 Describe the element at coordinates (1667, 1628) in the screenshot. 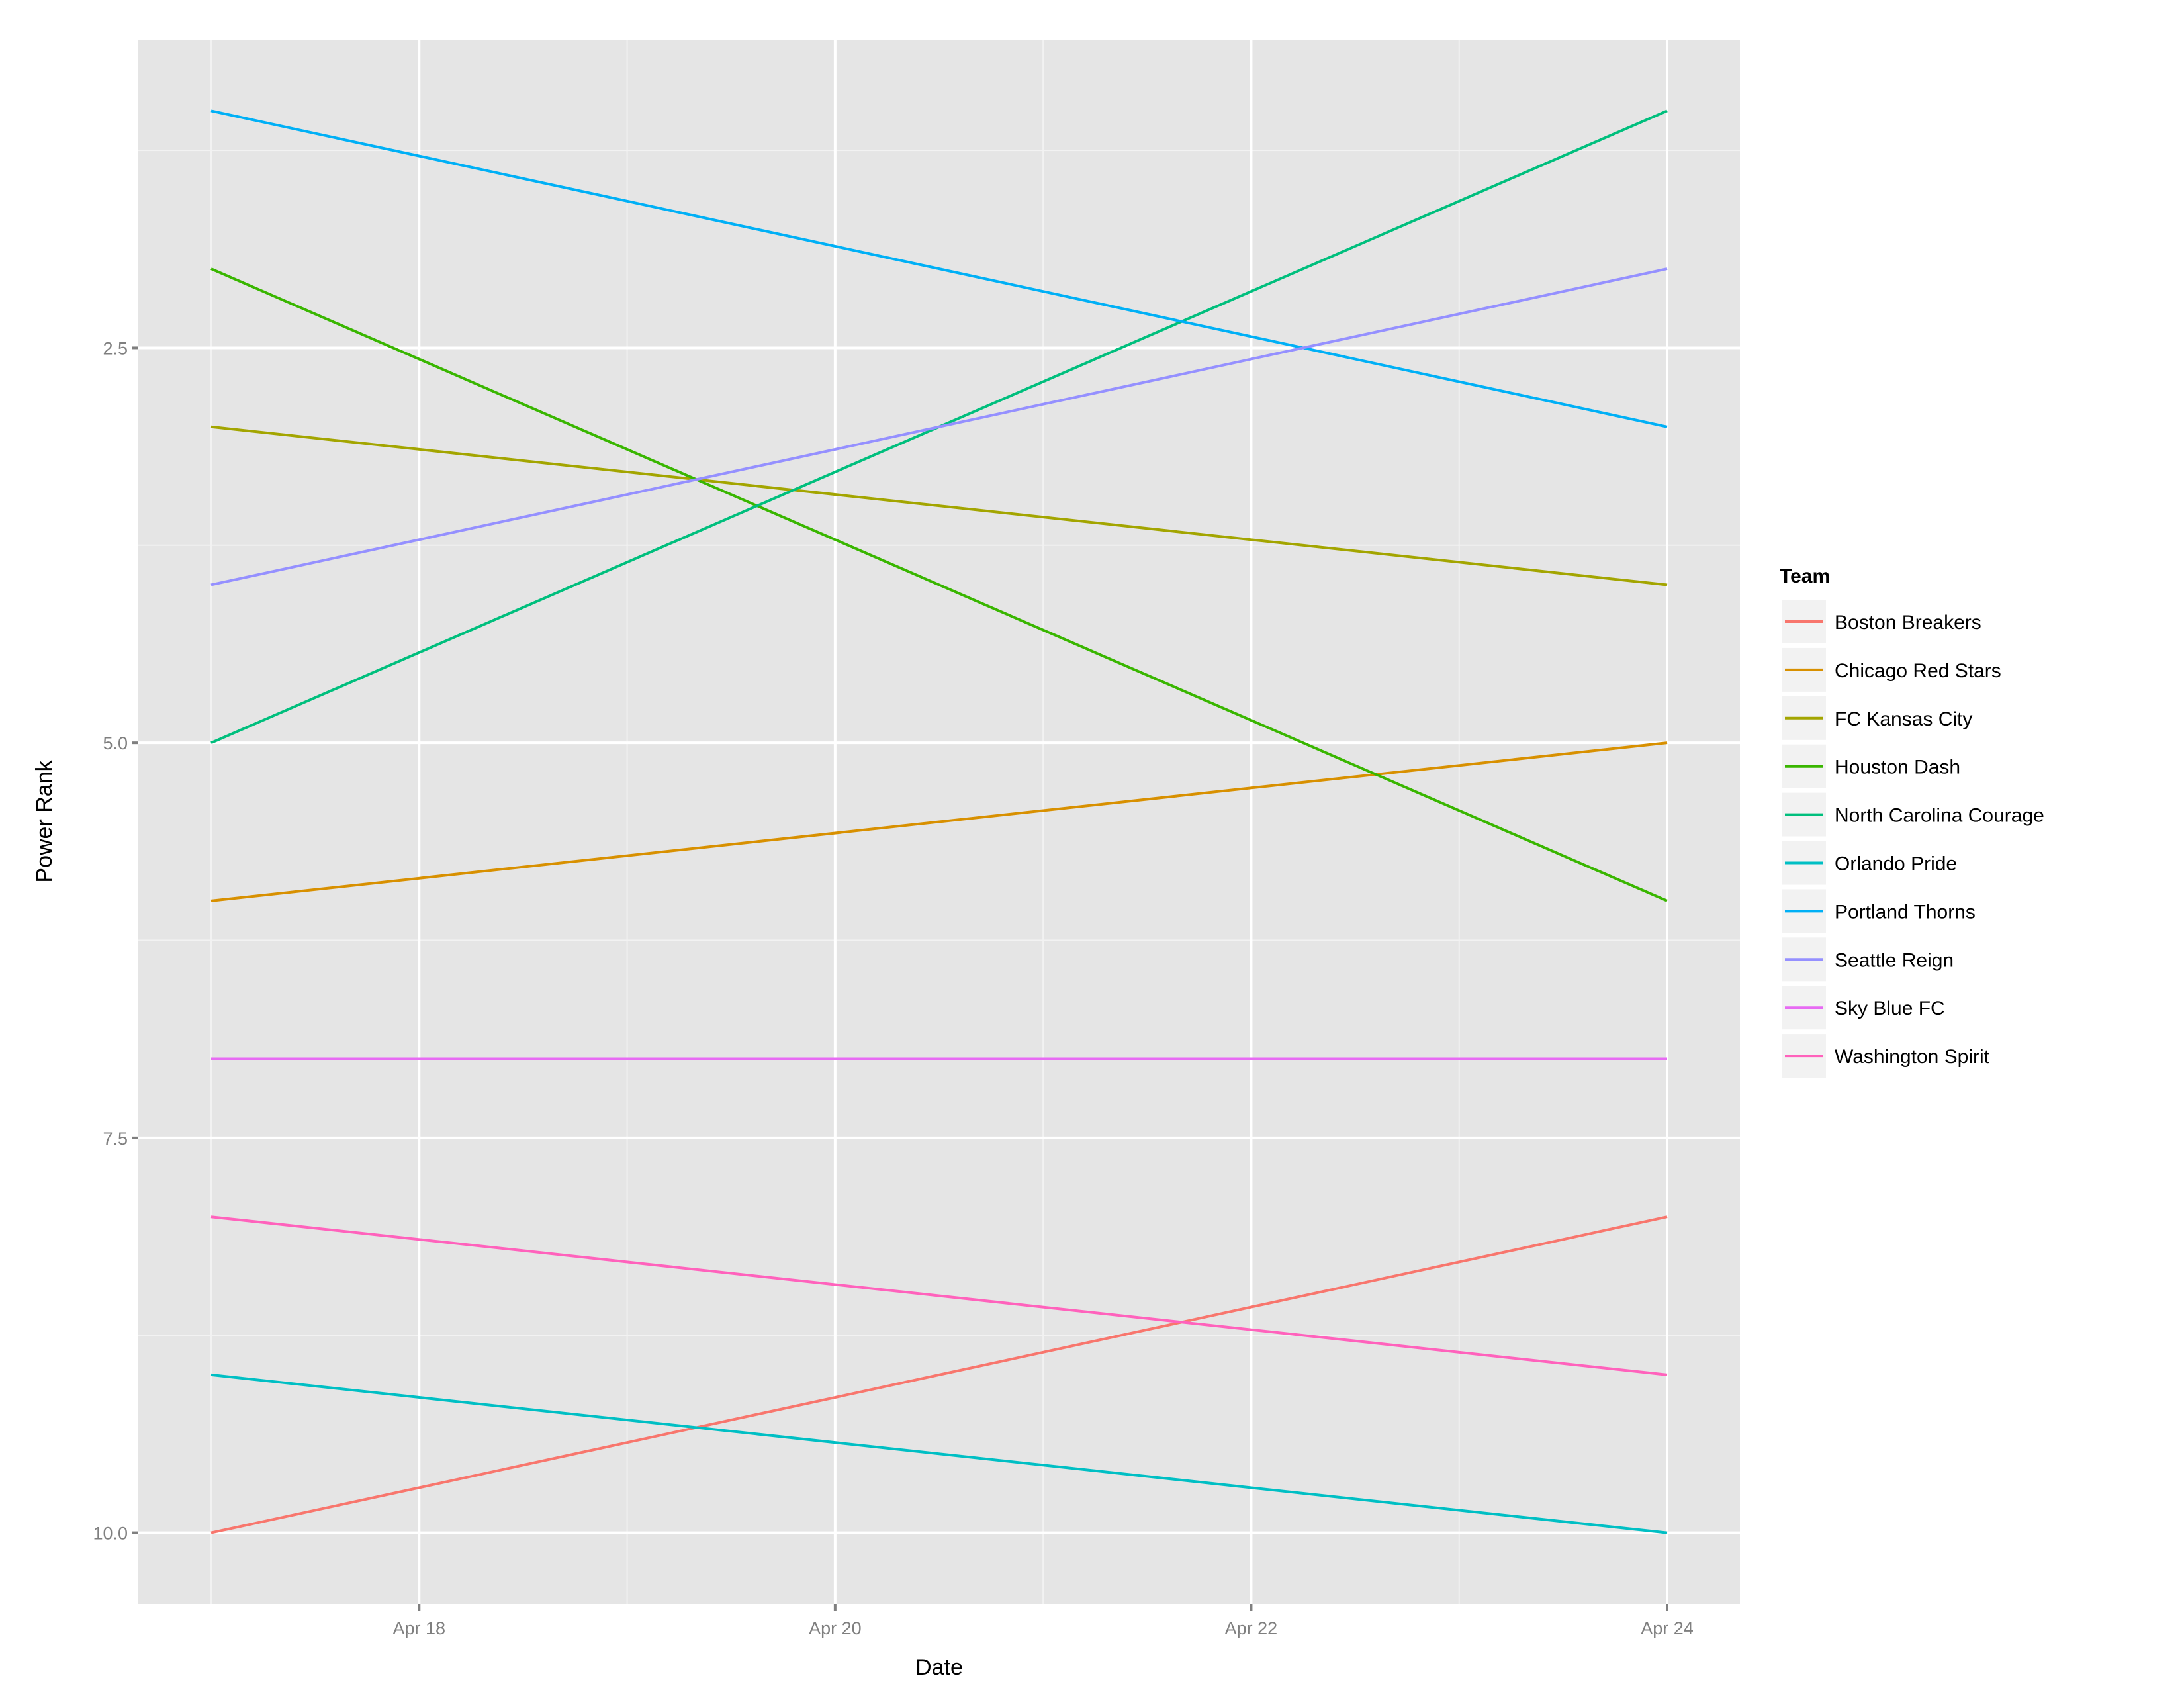

I see `x-tick-label: Apr 24` at that location.